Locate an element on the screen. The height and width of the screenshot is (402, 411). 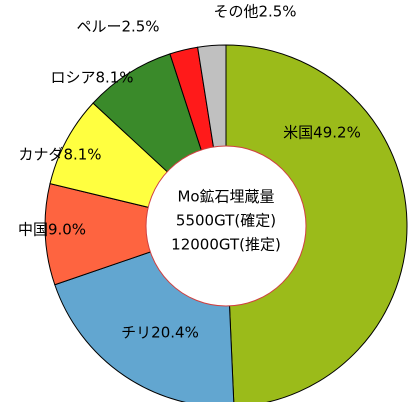
data-label: 米国49.2% is located at coordinates (322, 133).